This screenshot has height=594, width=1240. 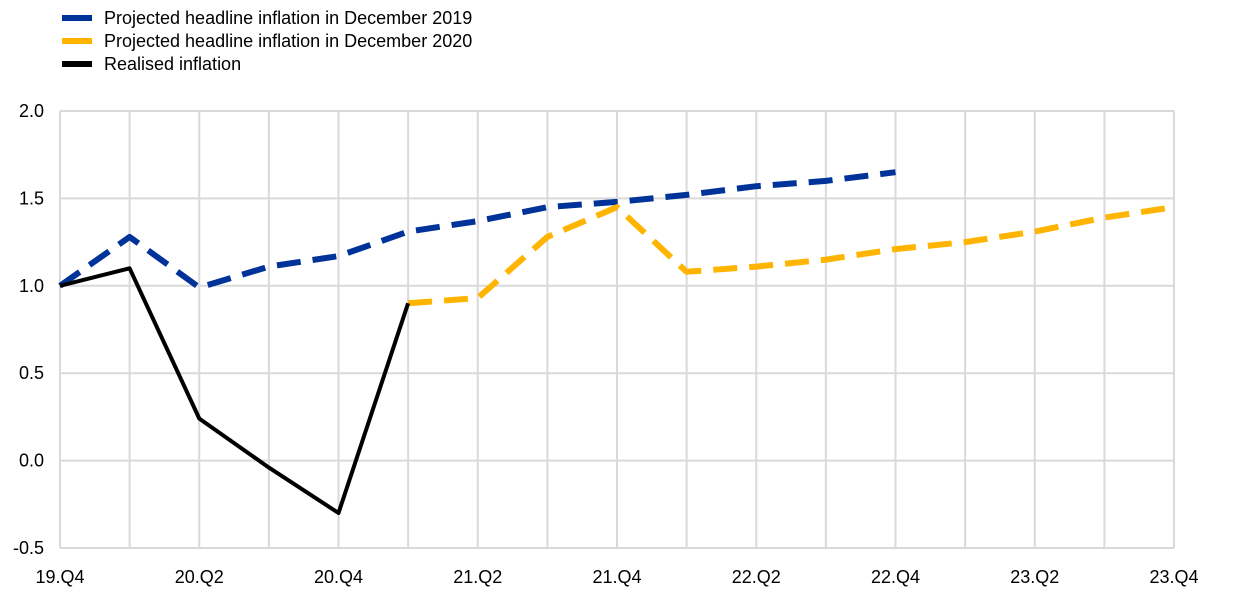 I want to click on legend-item-realised: Realised inflation, so click(x=151, y=64).